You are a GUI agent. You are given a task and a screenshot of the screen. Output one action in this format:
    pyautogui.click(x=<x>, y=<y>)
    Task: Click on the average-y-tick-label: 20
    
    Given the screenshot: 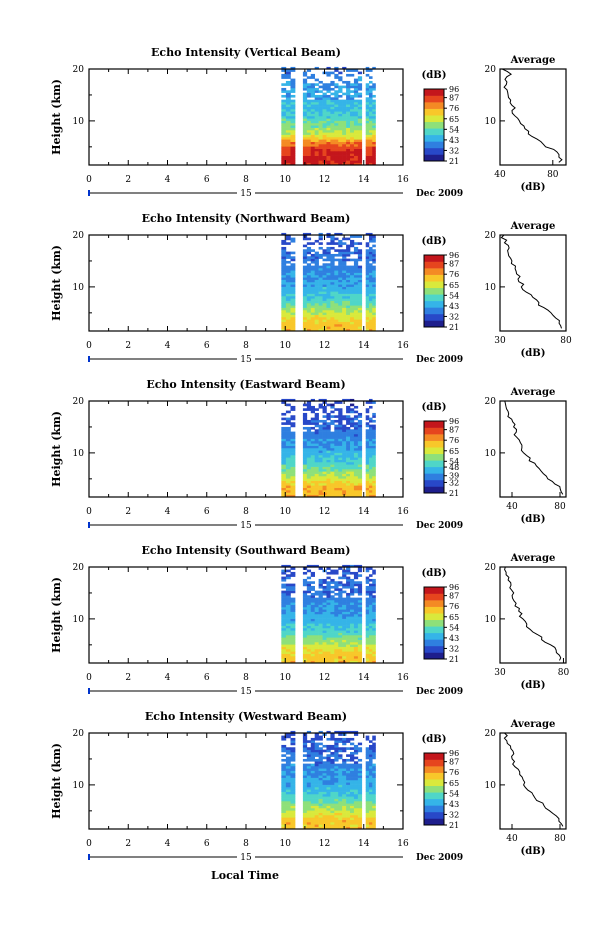 What is the action you would take?
    pyautogui.click(x=491, y=734)
    